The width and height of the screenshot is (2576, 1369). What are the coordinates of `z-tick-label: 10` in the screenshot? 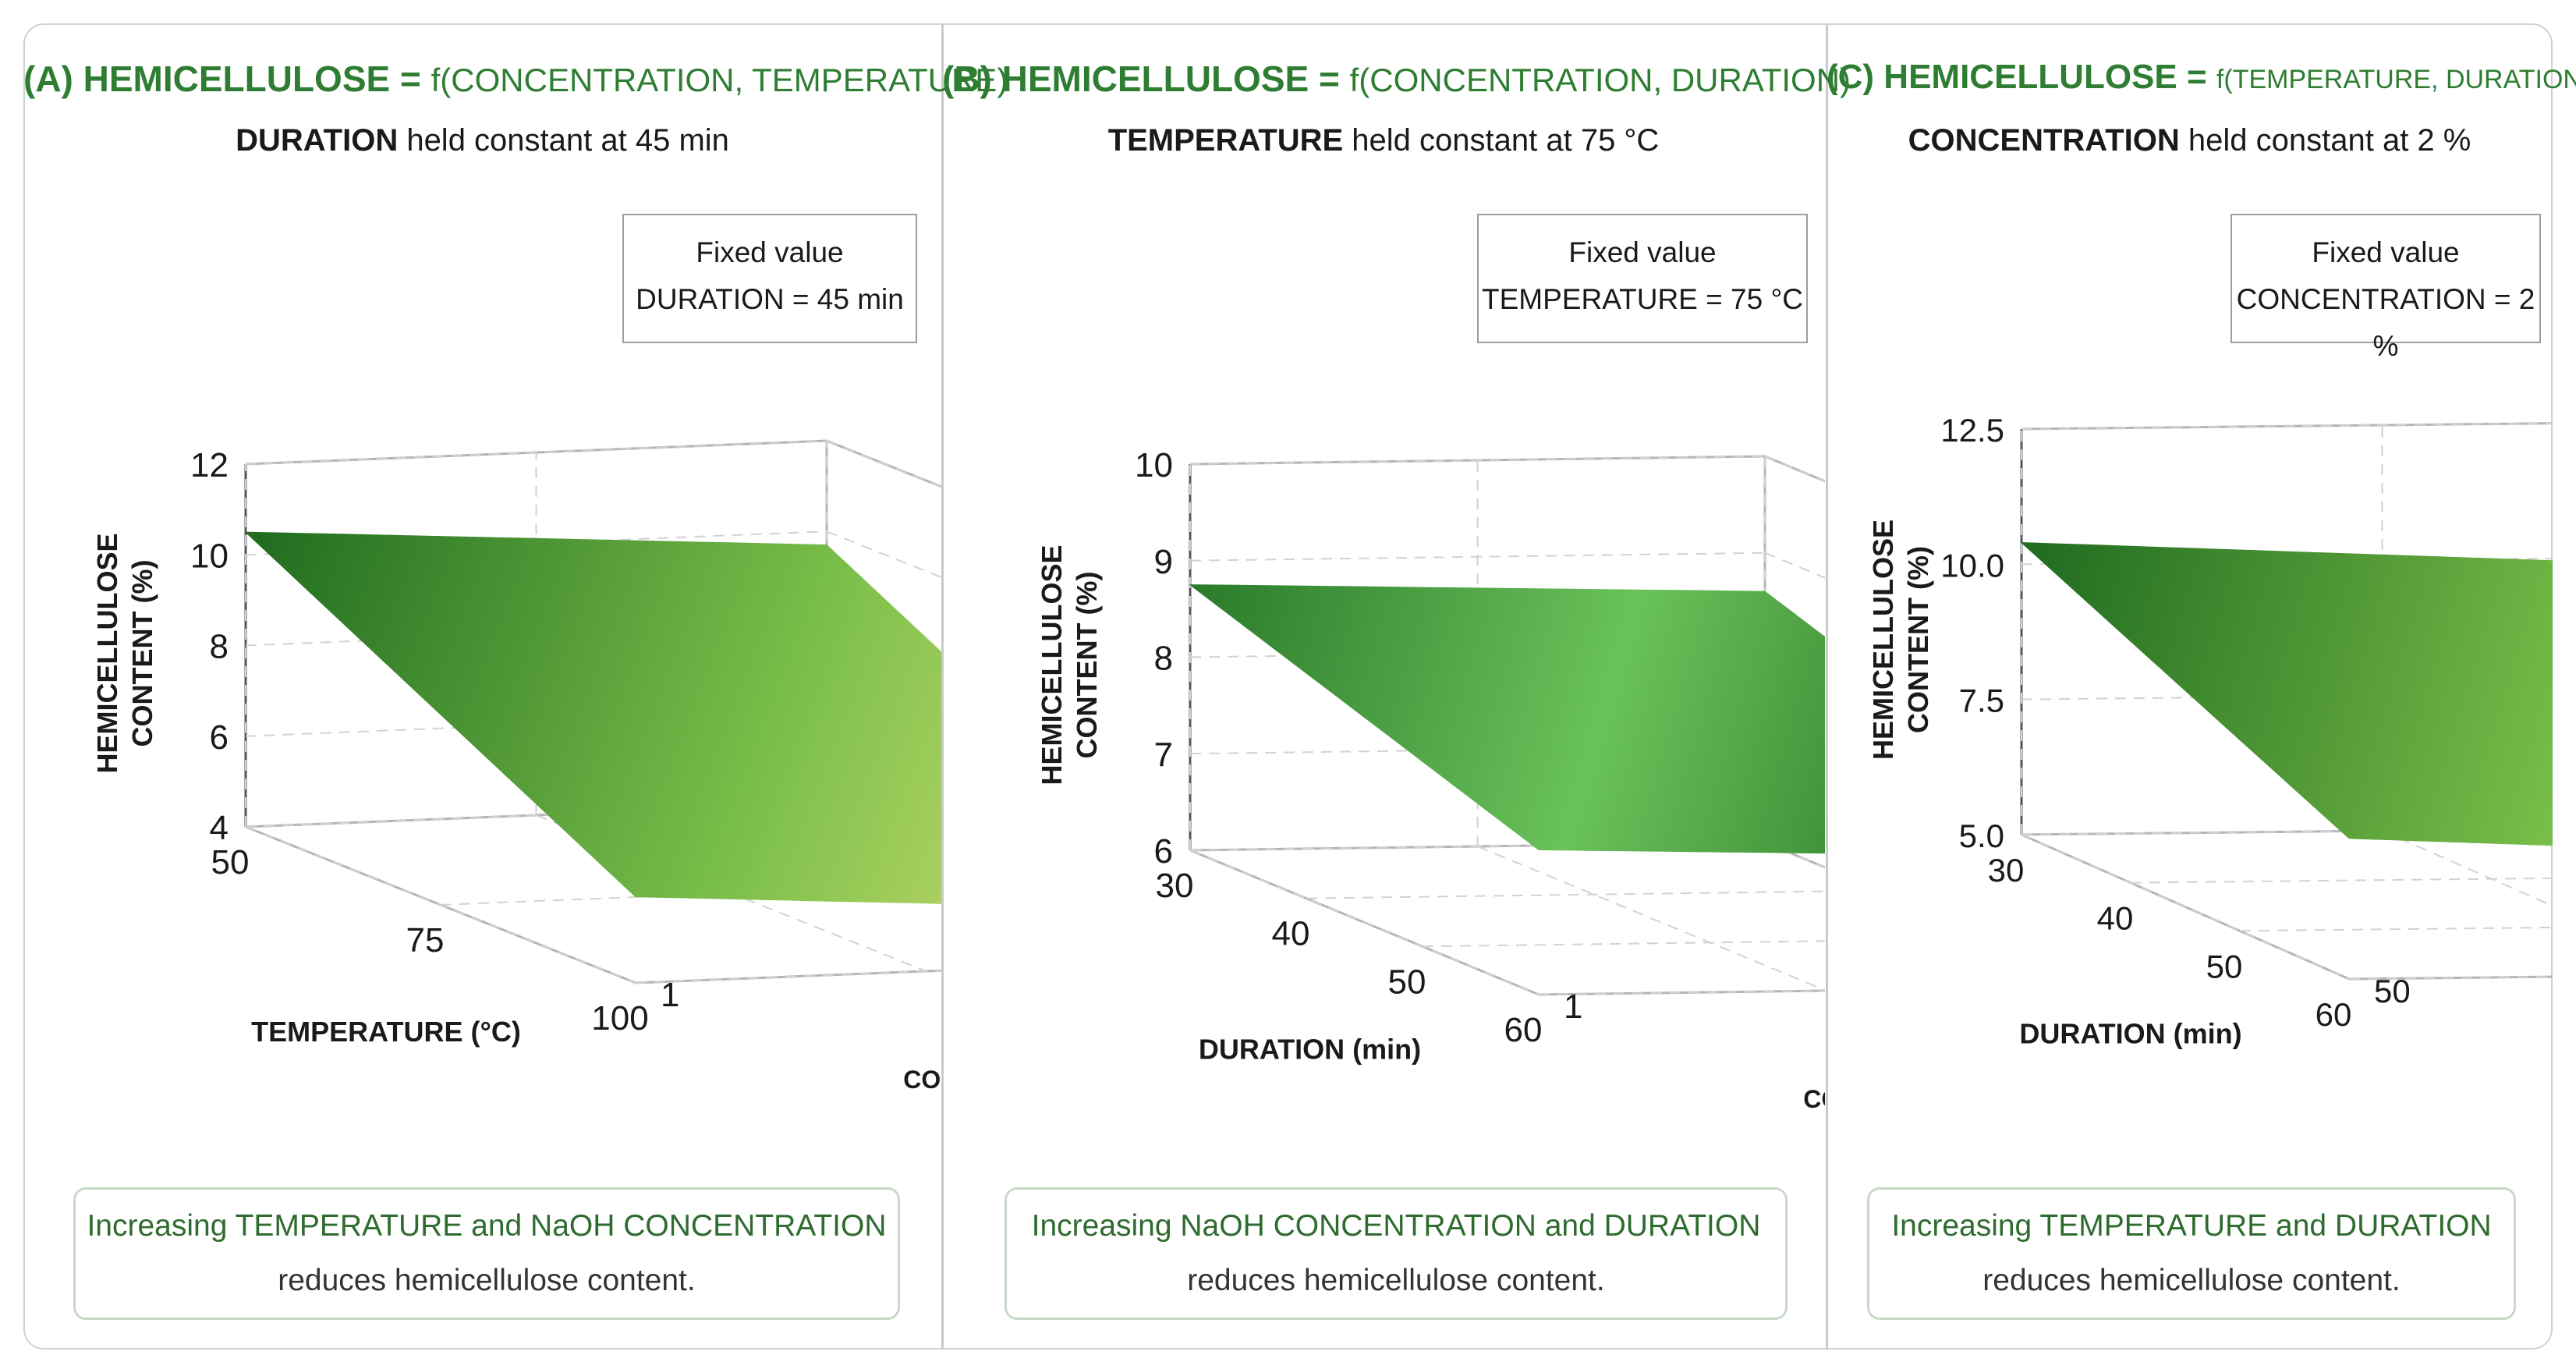 It's located at (1154, 465).